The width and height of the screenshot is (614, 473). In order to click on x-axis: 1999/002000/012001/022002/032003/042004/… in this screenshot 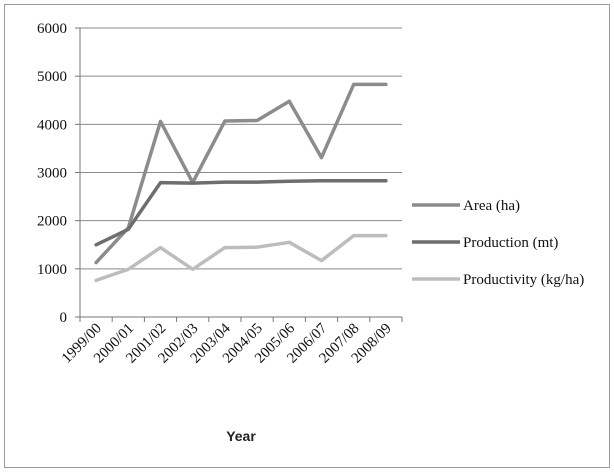, I will do `click(231, 341)`.